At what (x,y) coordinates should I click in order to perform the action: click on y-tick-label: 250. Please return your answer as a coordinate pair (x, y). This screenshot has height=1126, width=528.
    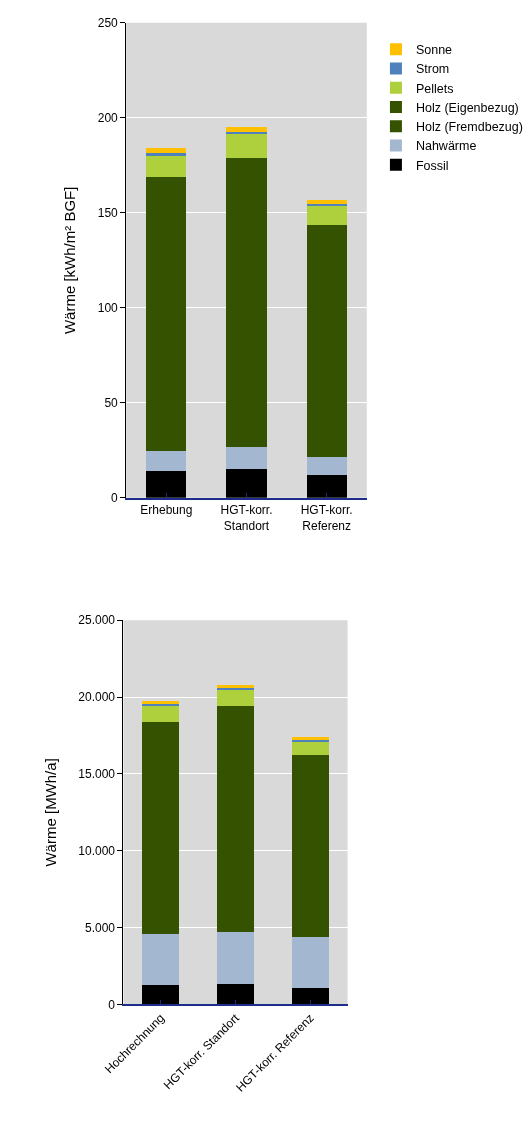
    Looking at the image, I should click on (108, 23).